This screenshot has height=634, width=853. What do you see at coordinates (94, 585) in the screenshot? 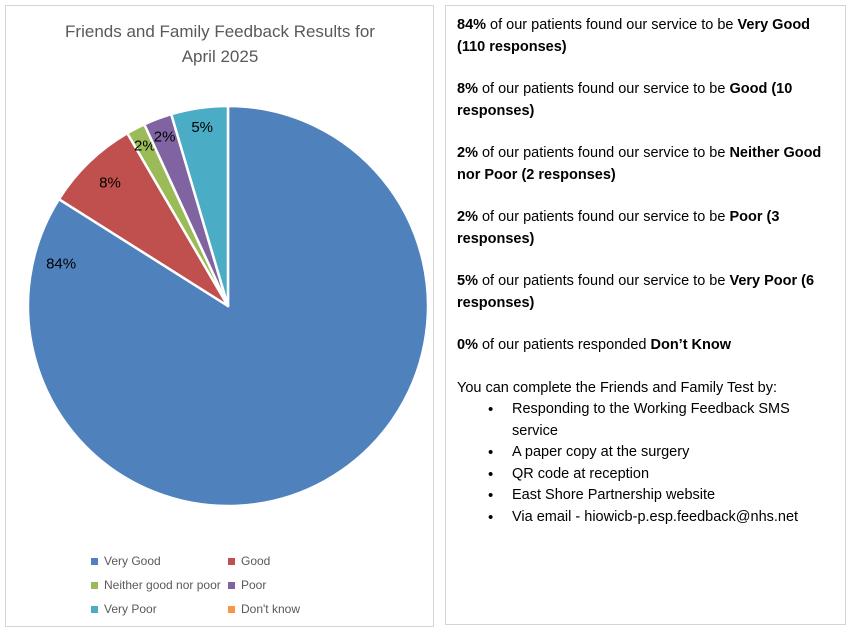
I see `legend-marker-neither-good-nor-poor` at bounding box center [94, 585].